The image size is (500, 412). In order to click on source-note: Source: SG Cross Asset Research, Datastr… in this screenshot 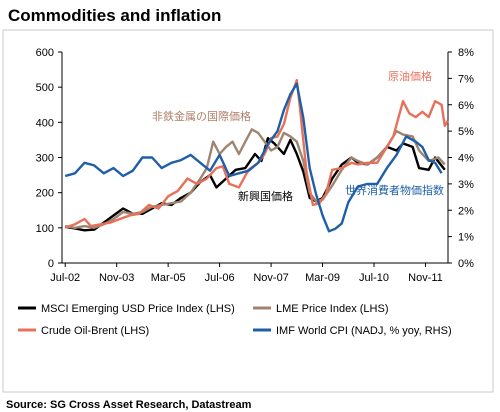, I will do `click(129, 405)`.